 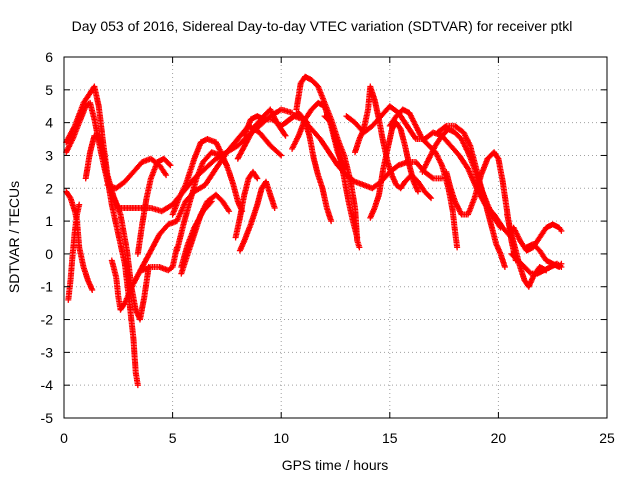 What do you see at coordinates (49, 155) in the screenshot?
I see `y-tick-label: 3` at bounding box center [49, 155].